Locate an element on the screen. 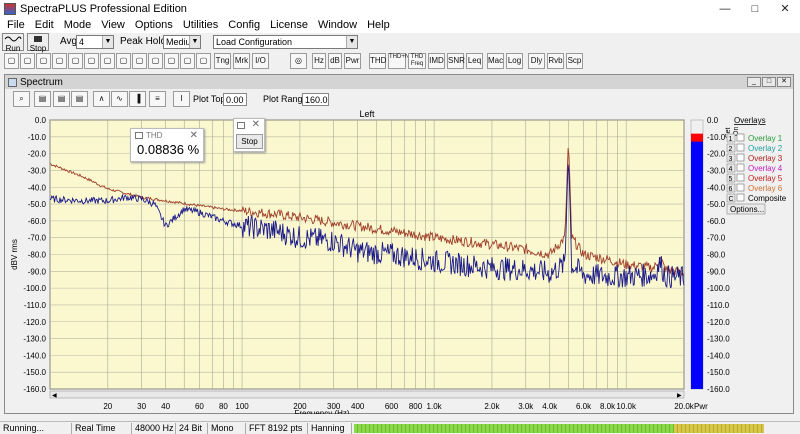 The height and width of the screenshot is (434, 800). scale3-icon: ▤ is located at coordinates (79, 99).